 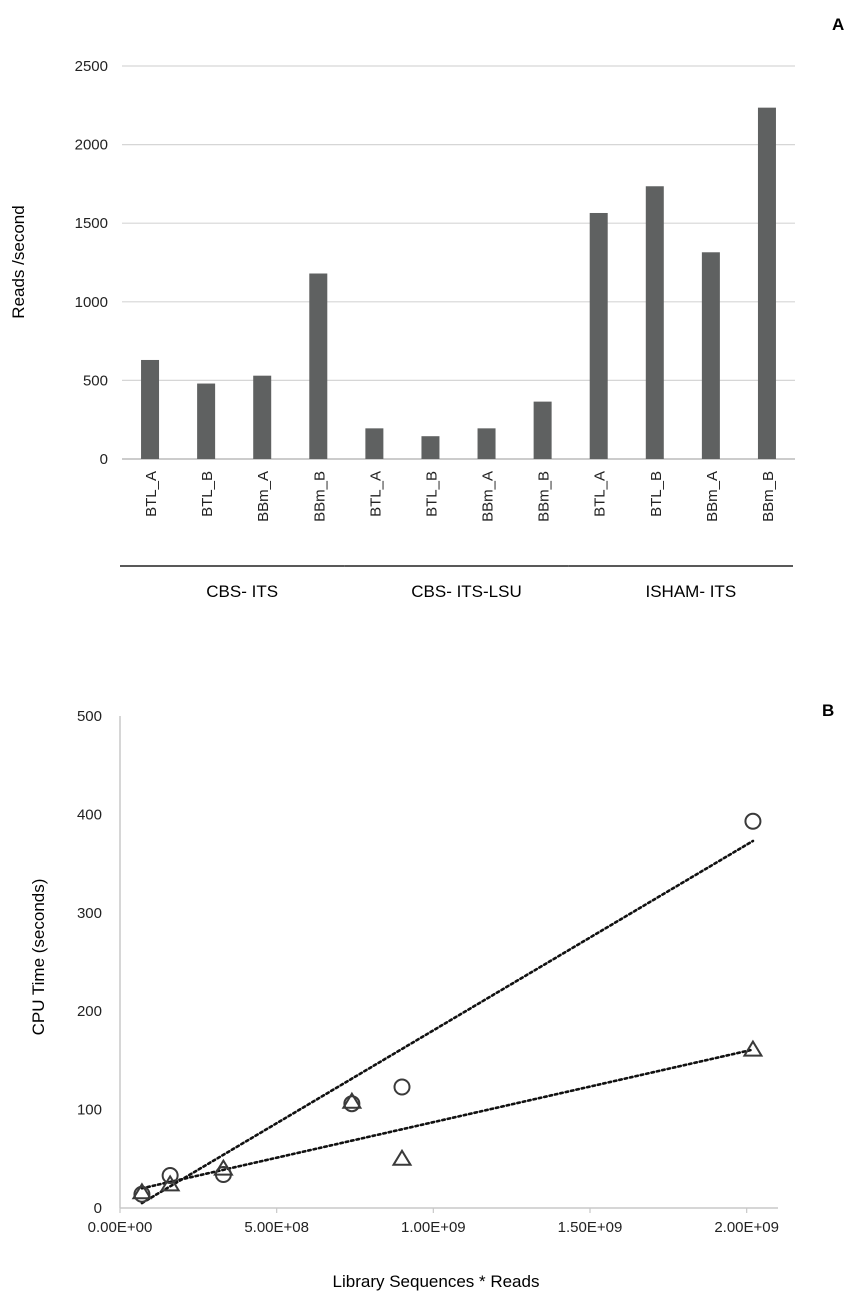 I want to click on group-label-3: ISHAM- ITS, so click(x=690, y=591).